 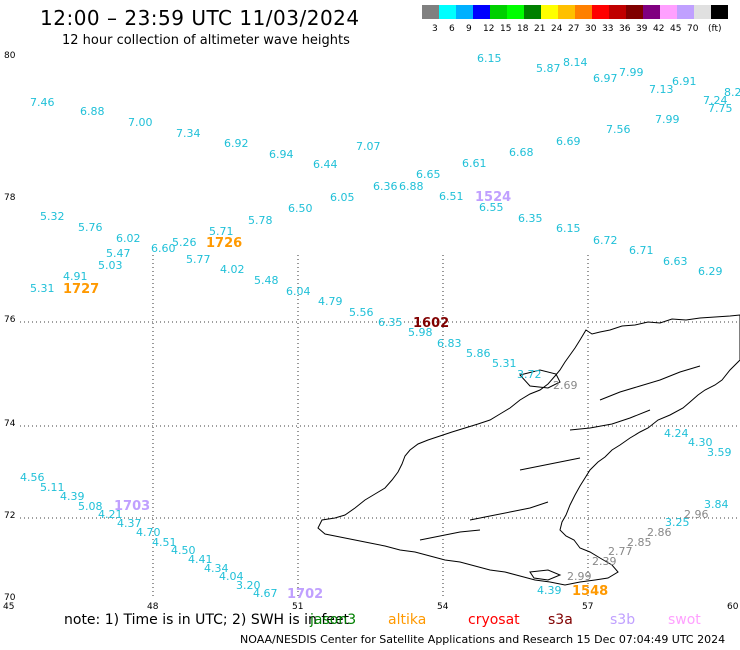 What do you see at coordinates (575, 62) in the screenshot?
I see `wave-height-value: 8.14` at bounding box center [575, 62].